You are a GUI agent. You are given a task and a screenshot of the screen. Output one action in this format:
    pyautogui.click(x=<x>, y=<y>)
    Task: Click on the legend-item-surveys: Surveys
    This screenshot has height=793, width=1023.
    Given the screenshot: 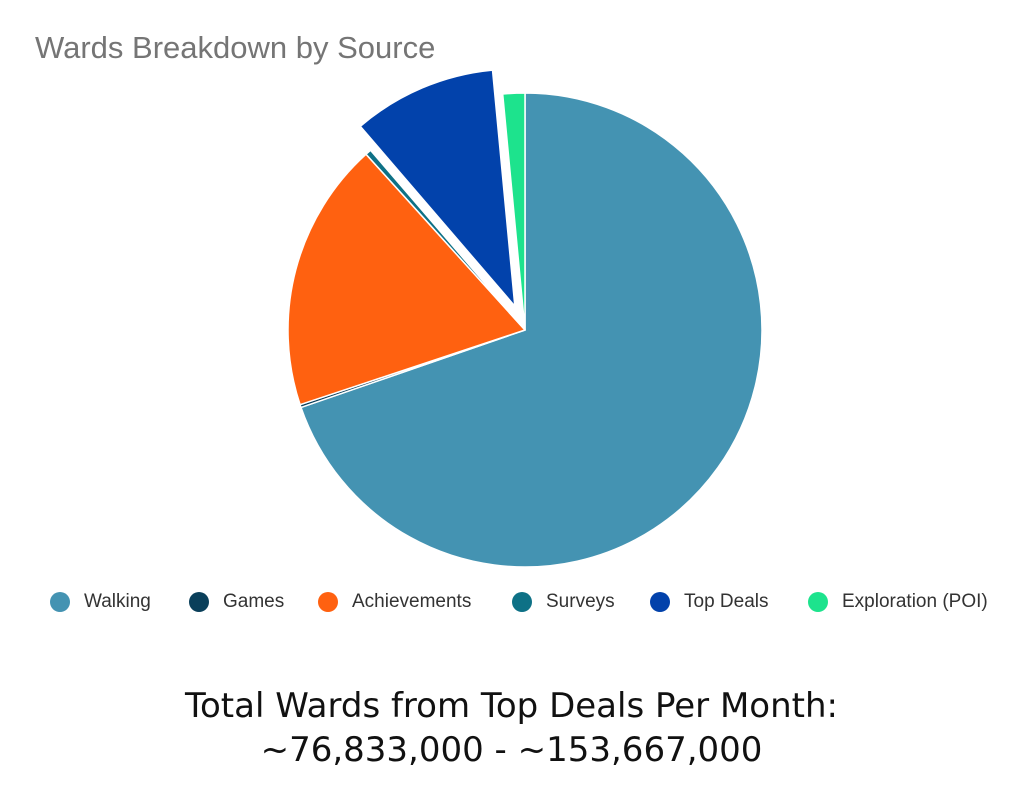 What is the action you would take?
    pyautogui.click(x=563, y=602)
    